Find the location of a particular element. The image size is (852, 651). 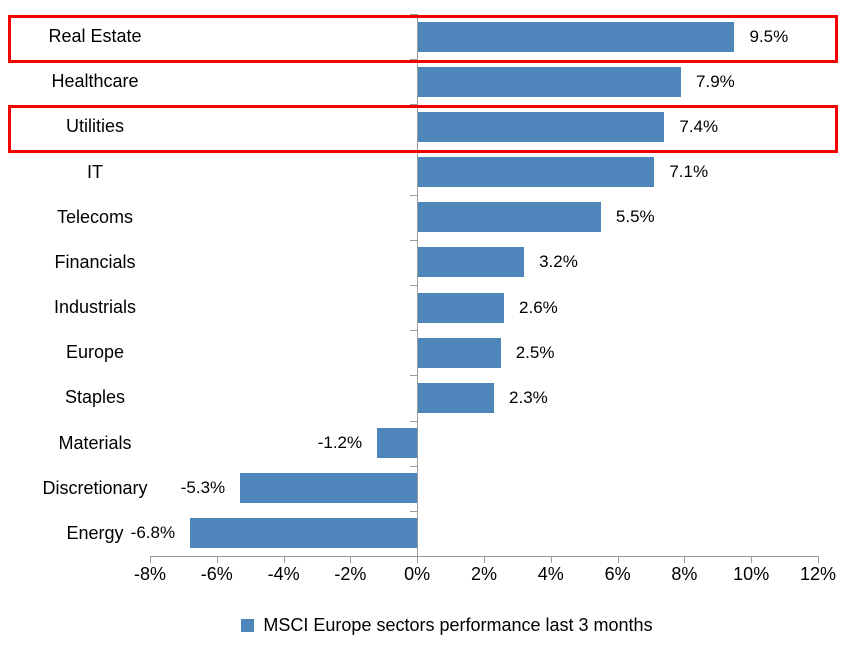

category-label: Materials is located at coordinates (95, 442).